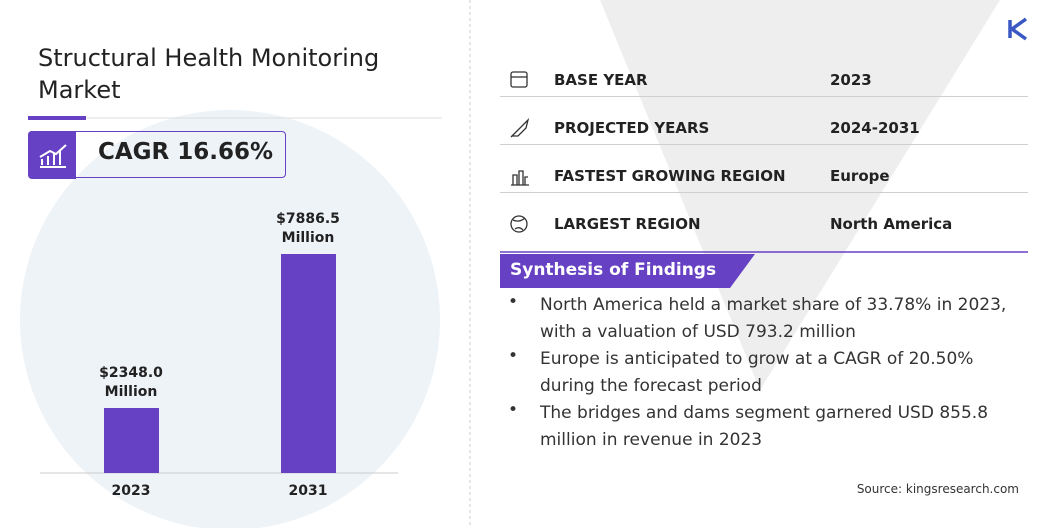  I want to click on findings-banner, so click(627, 271).